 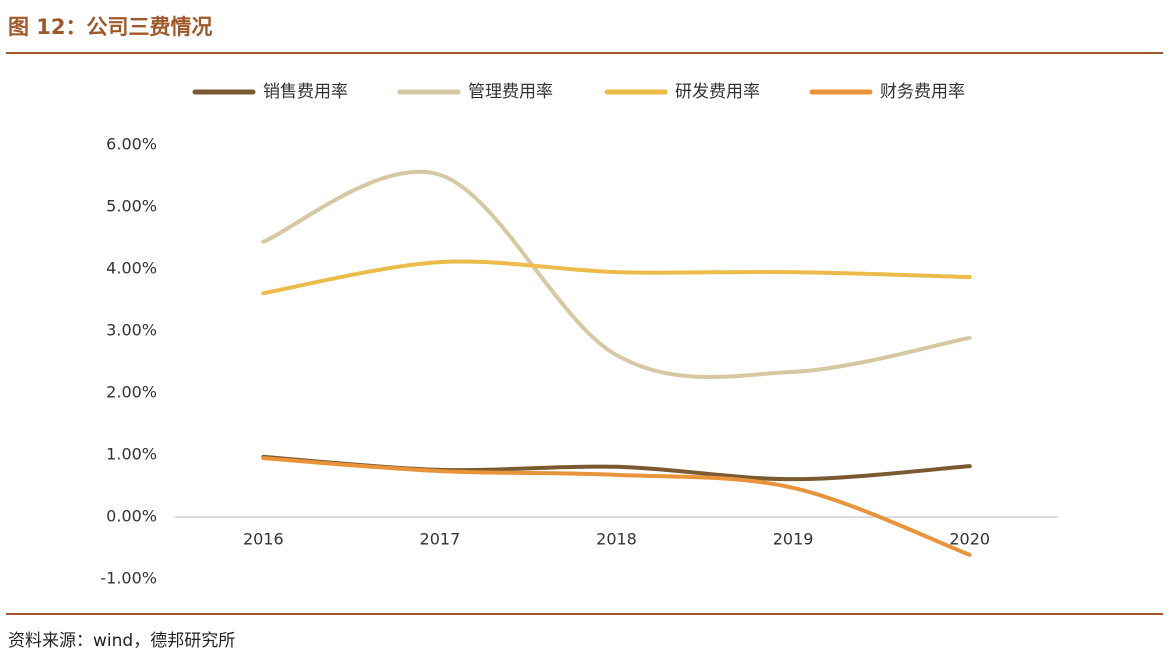 What do you see at coordinates (440, 539) in the screenshot?
I see `x-tick-label: 2017` at bounding box center [440, 539].